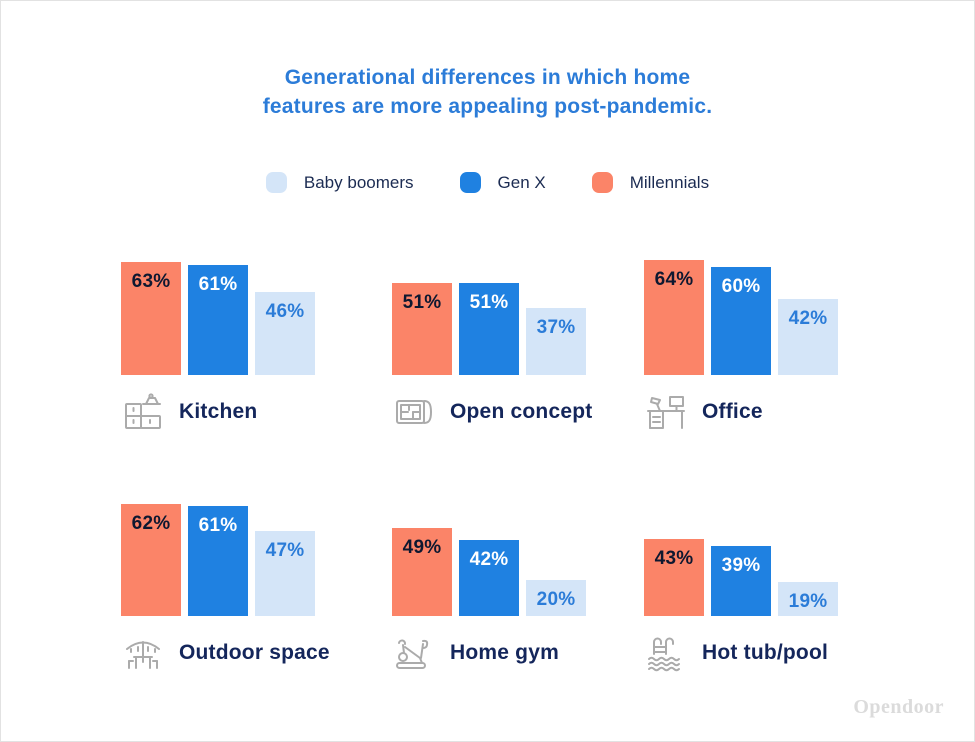 This screenshot has width=975, height=742. I want to click on open-concept-icon, so click(414, 412).